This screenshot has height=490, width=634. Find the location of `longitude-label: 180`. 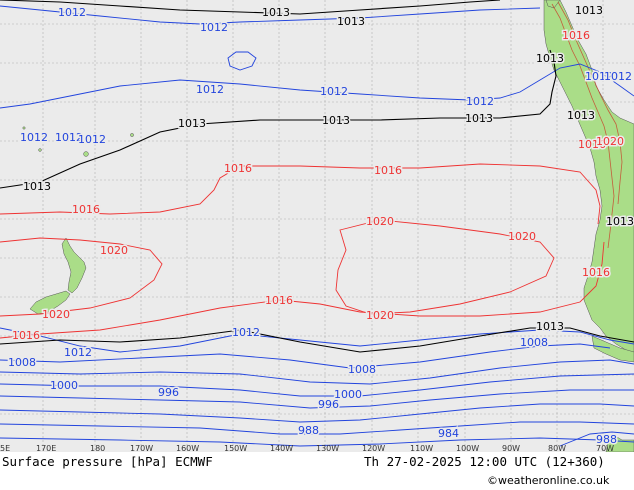

longitude-label: 180 is located at coordinates (97, 448).